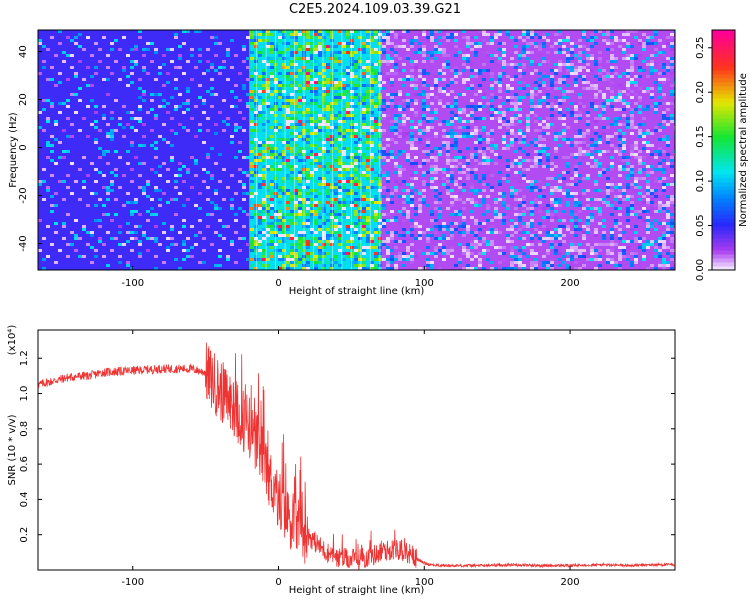 This screenshot has height=600, width=750. What do you see at coordinates (700, 225) in the screenshot?
I see `colorbar-tick-label: 0.05` at bounding box center [700, 225].